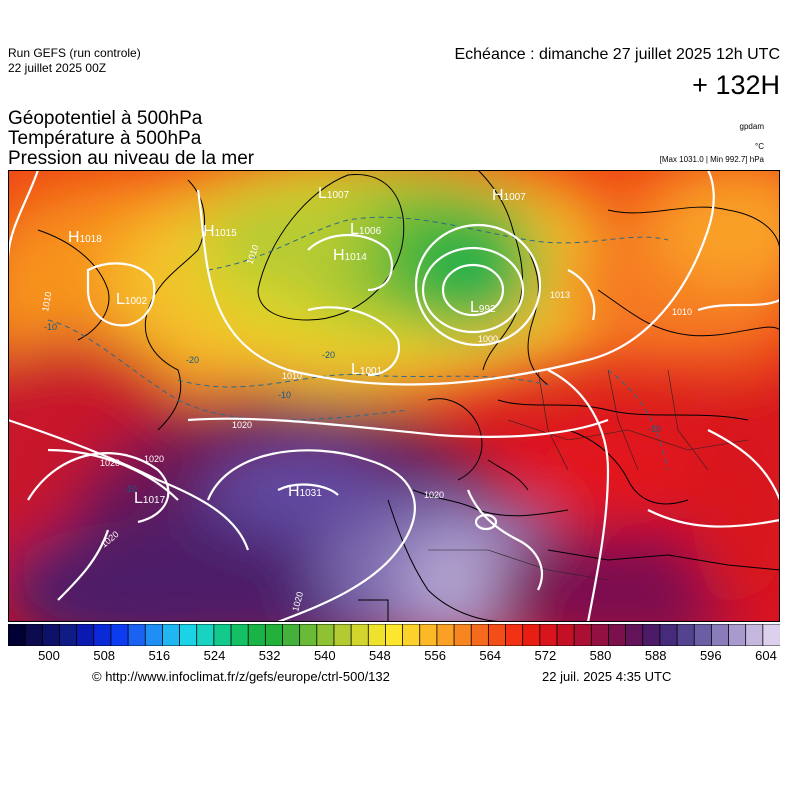  I want to click on unit-temperature: °C, so click(759, 146).